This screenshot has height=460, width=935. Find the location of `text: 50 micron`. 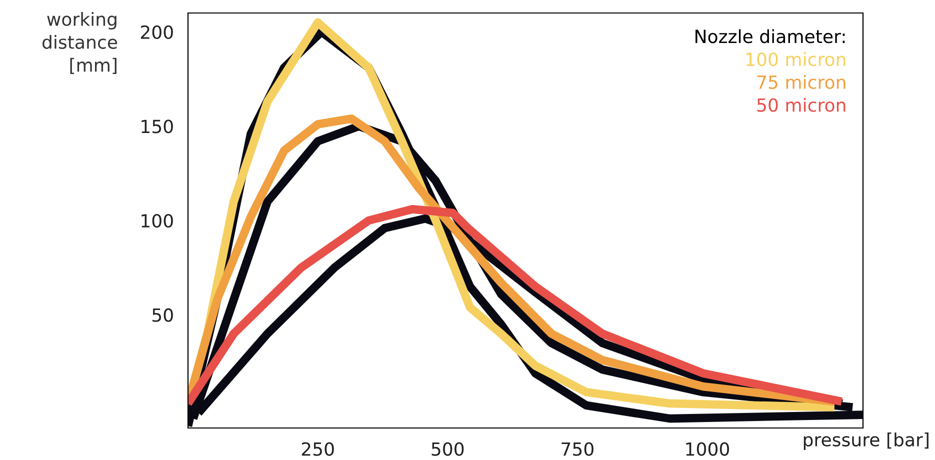

text: 50 micron is located at coordinates (801, 105).